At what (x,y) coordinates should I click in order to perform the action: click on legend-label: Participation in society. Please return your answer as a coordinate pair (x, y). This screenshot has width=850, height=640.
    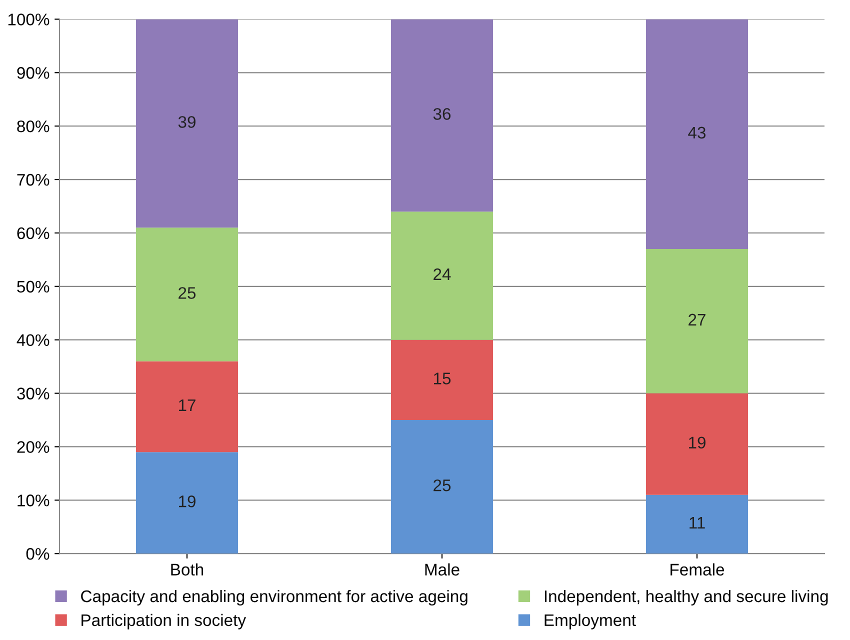
    Looking at the image, I should click on (164, 622).